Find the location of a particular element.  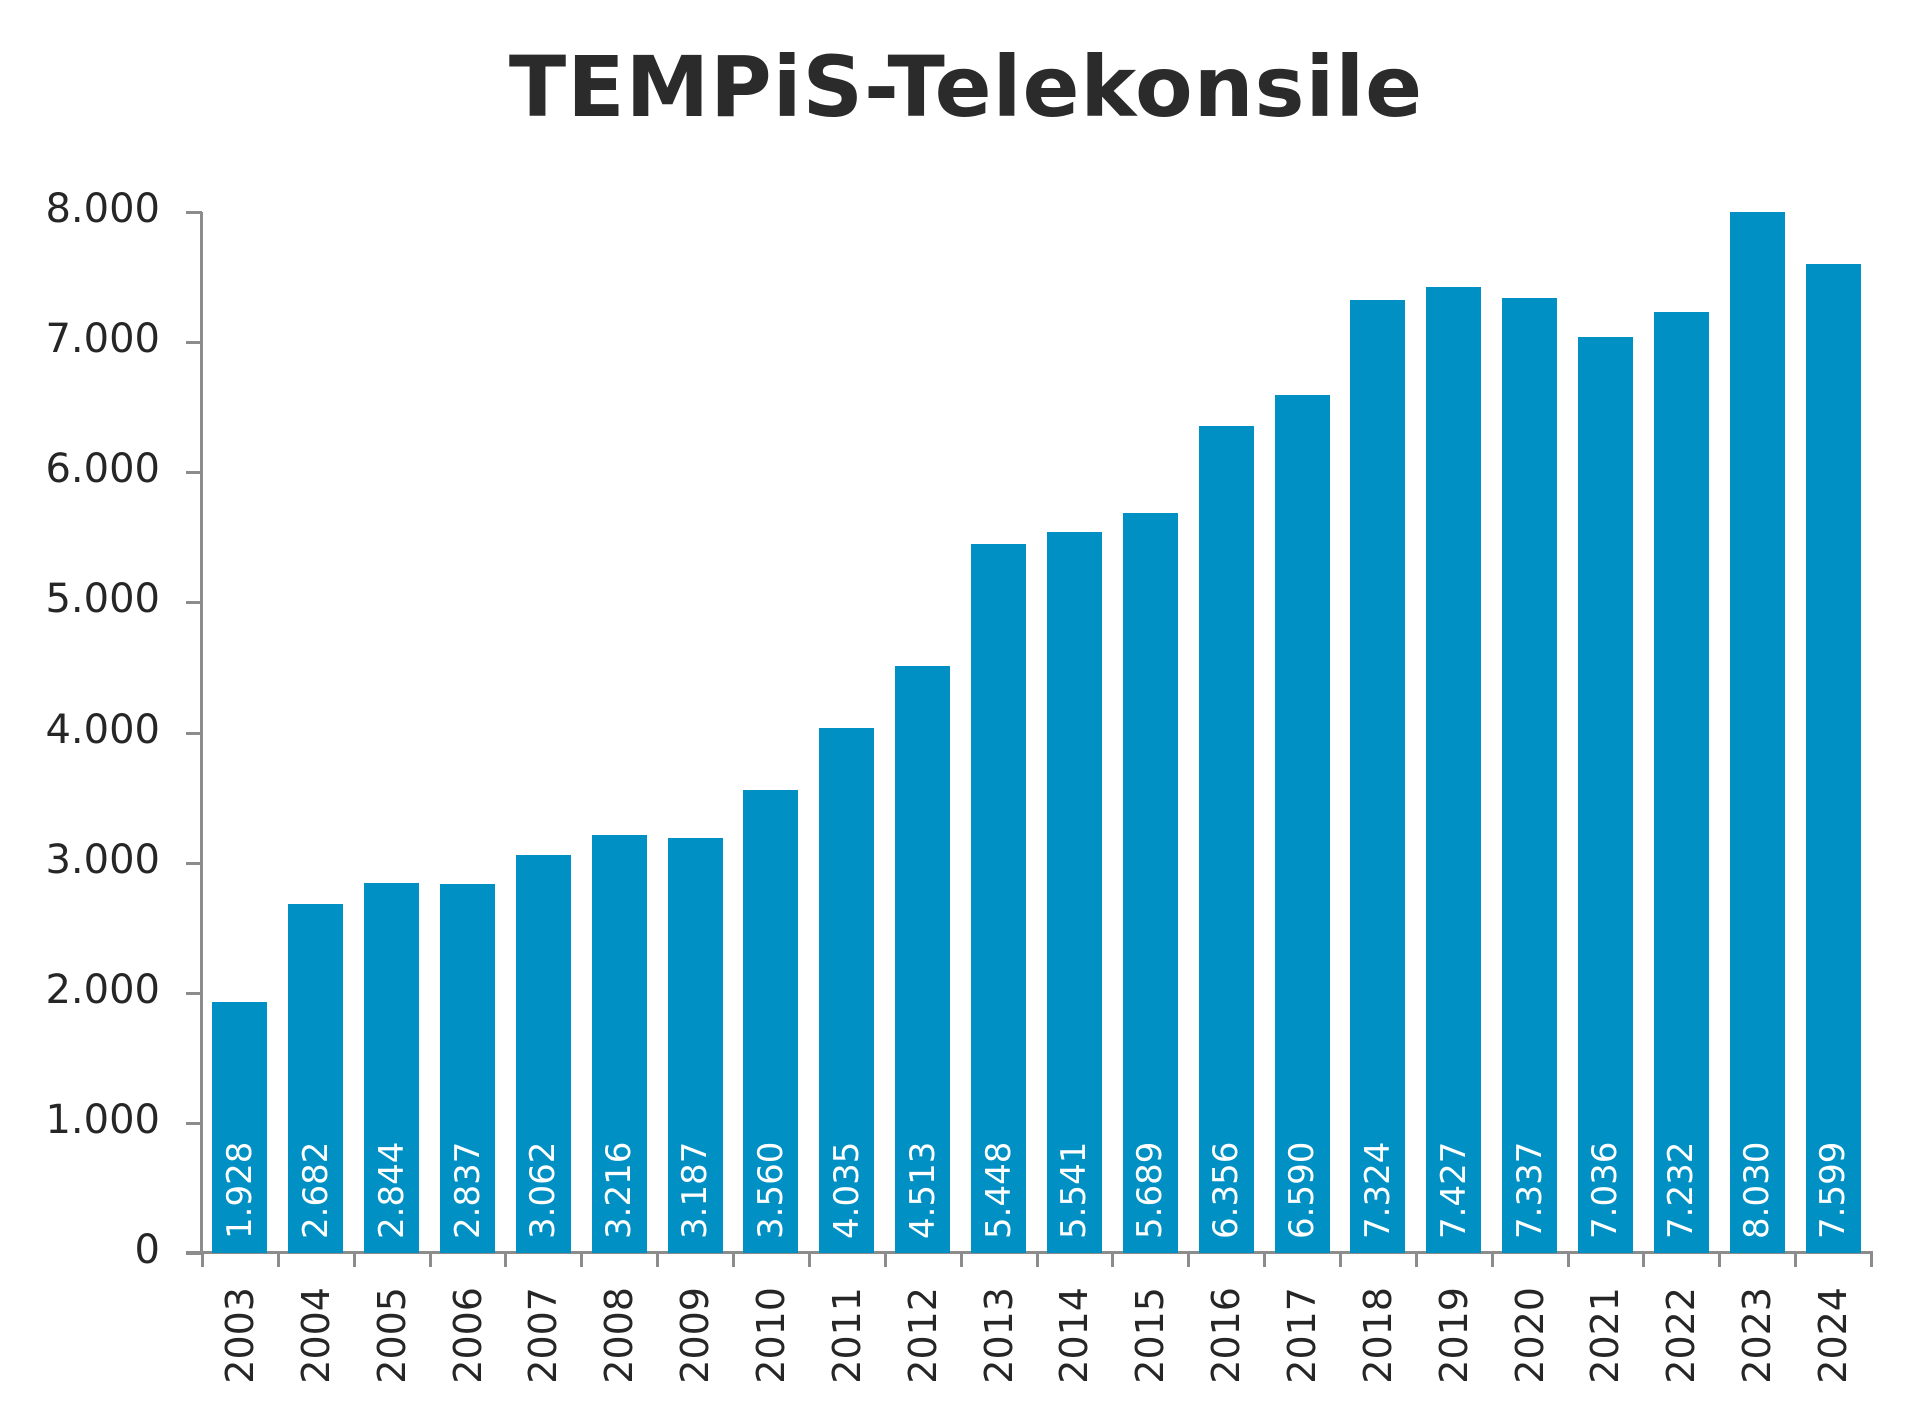

x-tick-label: 2004 is located at coordinates (315, 1335).